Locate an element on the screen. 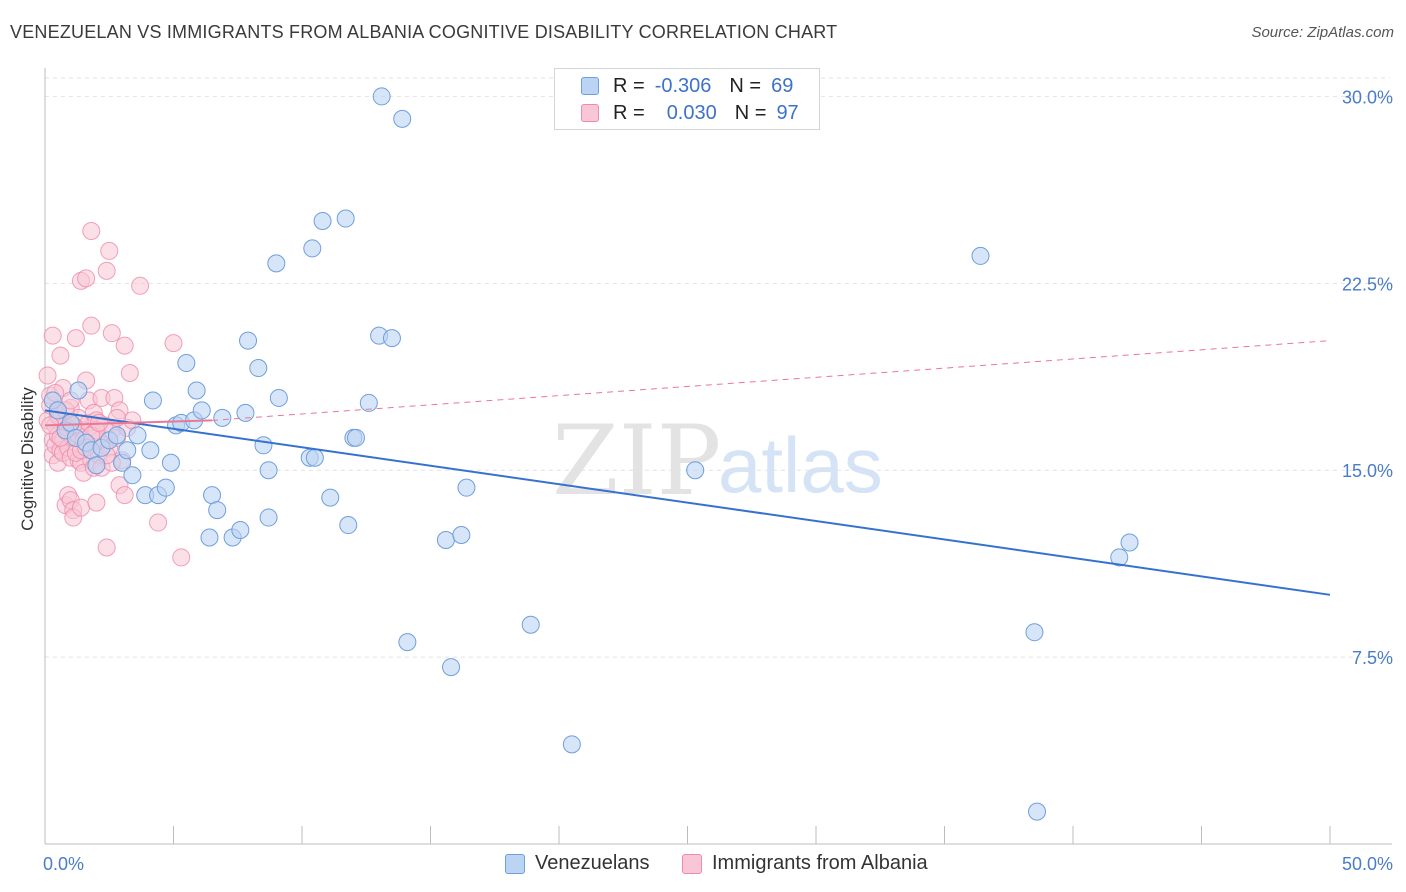  x-tick-label: 0.0% is located at coordinates (63, 864).